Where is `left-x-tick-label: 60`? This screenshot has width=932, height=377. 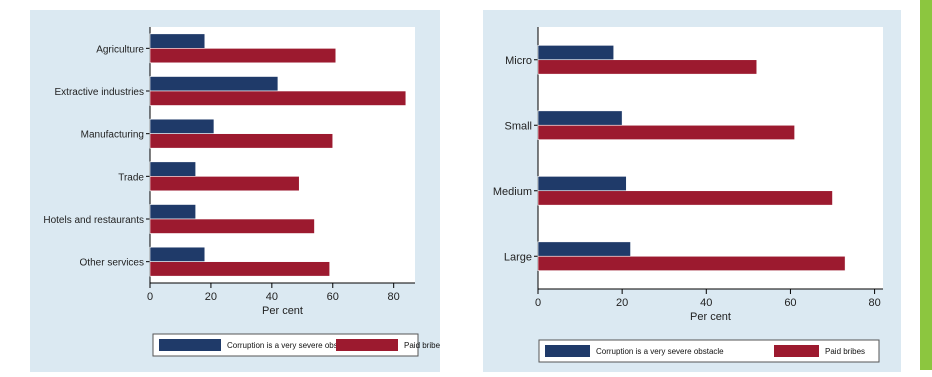
left-x-tick-label: 60 is located at coordinates (333, 297).